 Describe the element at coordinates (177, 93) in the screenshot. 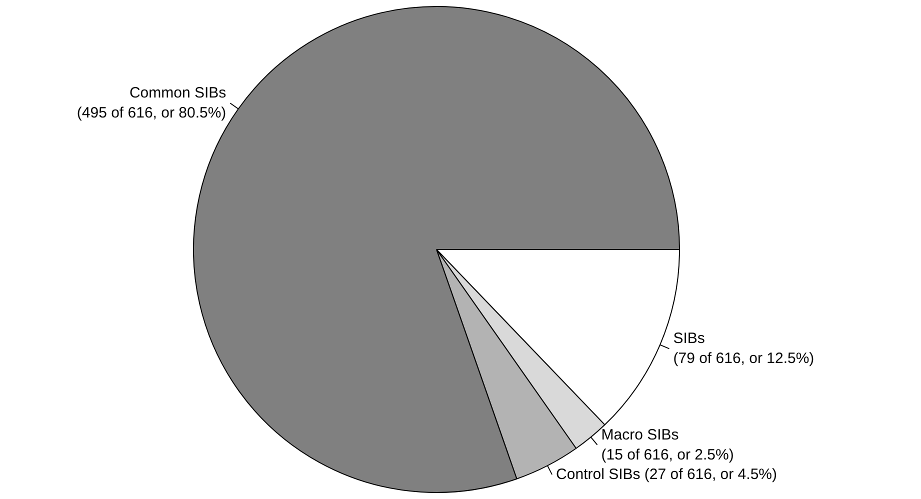

I see `slice-label: Common SIBs` at that location.